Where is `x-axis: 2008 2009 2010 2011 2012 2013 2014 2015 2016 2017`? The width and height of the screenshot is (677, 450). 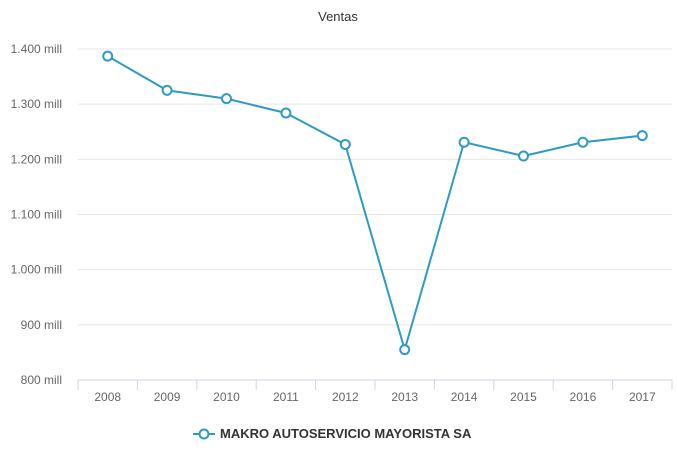 x-axis: 2008 2009 2010 2011 2012 2013 2014 2015 2016 2017 is located at coordinates (375, 391).